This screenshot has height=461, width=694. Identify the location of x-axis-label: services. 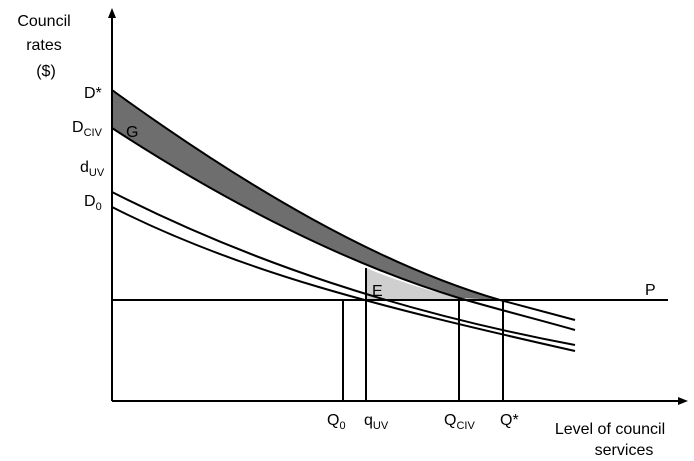
(624, 450).